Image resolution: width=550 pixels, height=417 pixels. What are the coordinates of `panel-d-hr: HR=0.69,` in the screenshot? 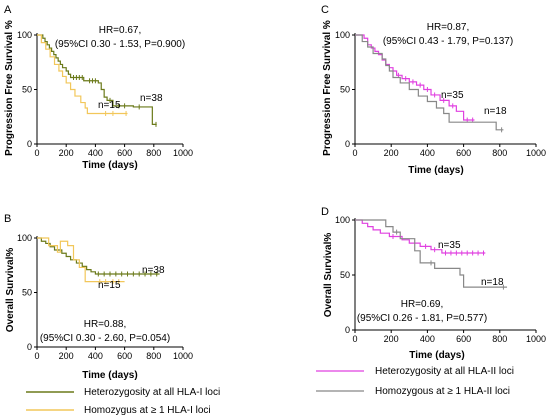 It's located at (422, 304).